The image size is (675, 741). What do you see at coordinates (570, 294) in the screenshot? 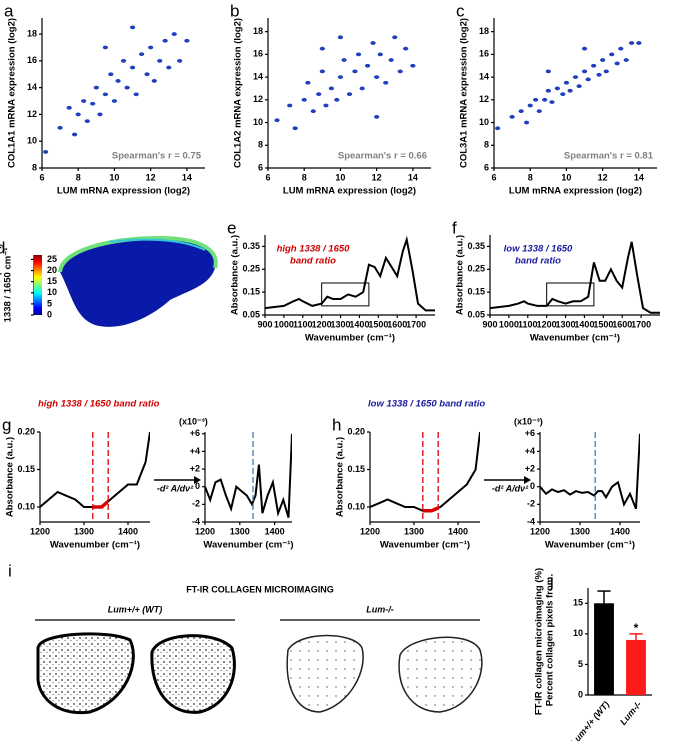
I see `highlight-box` at bounding box center [570, 294].